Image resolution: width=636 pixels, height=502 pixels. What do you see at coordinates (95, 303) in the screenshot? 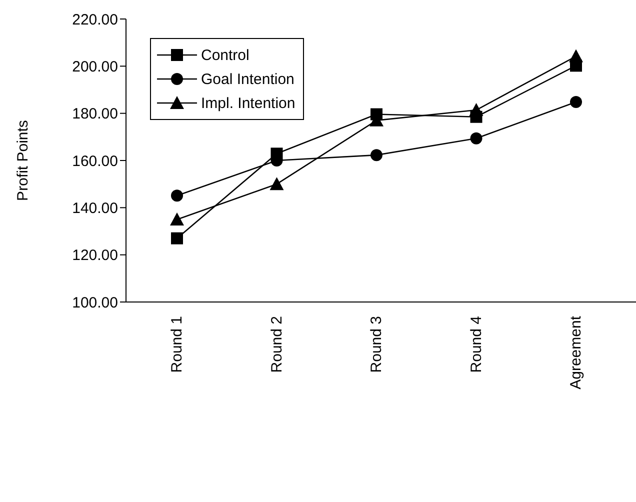
I see `y-tick-label: 100.00` at bounding box center [95, 303].